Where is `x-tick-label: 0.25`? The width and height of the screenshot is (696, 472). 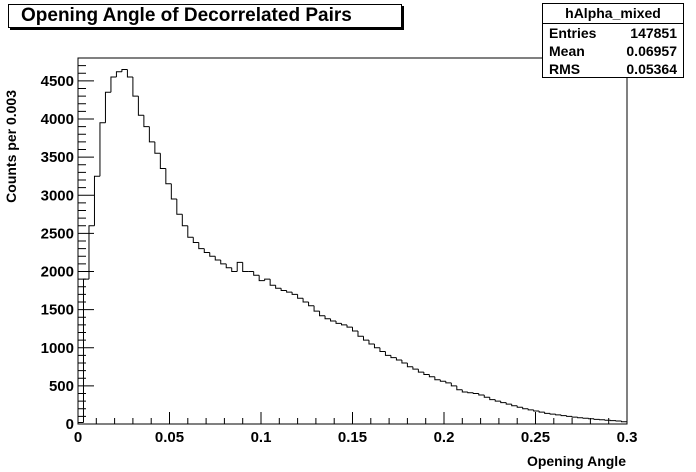 x-tick-label: 0.25 is located at coordinates (535, 437).